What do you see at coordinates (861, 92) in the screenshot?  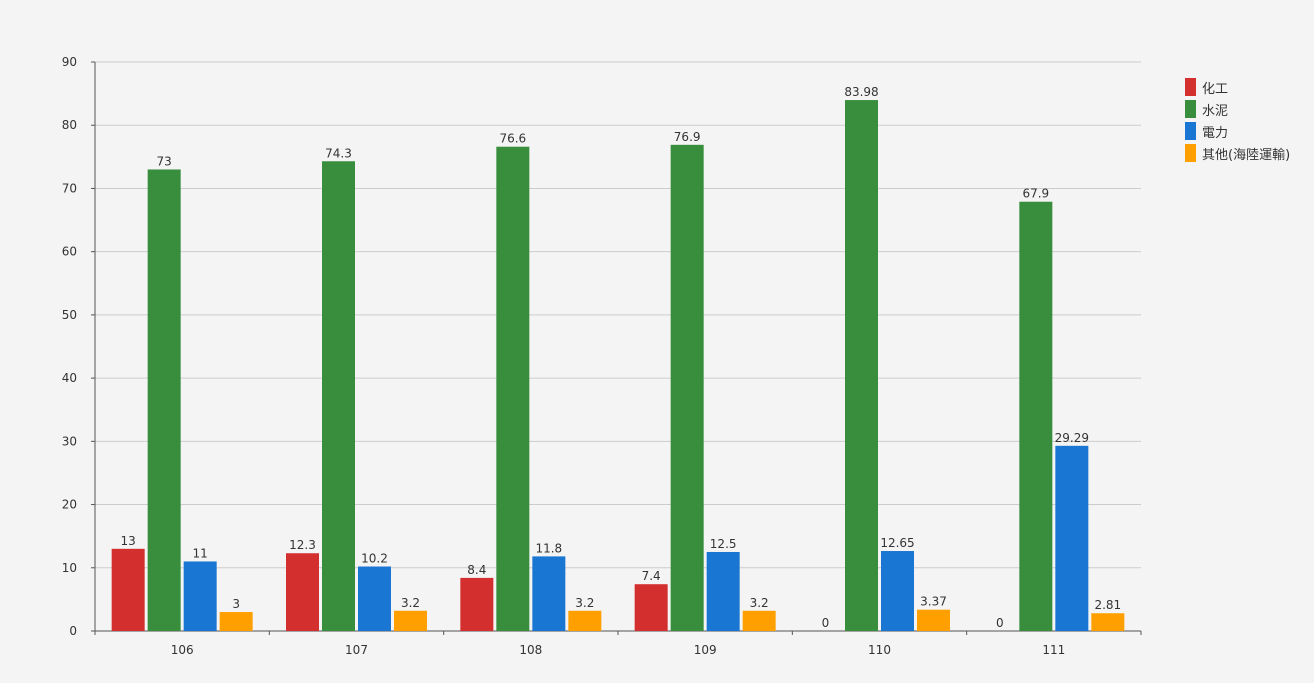 I see `data-label: 83.98` at bounding box center [861, 92].